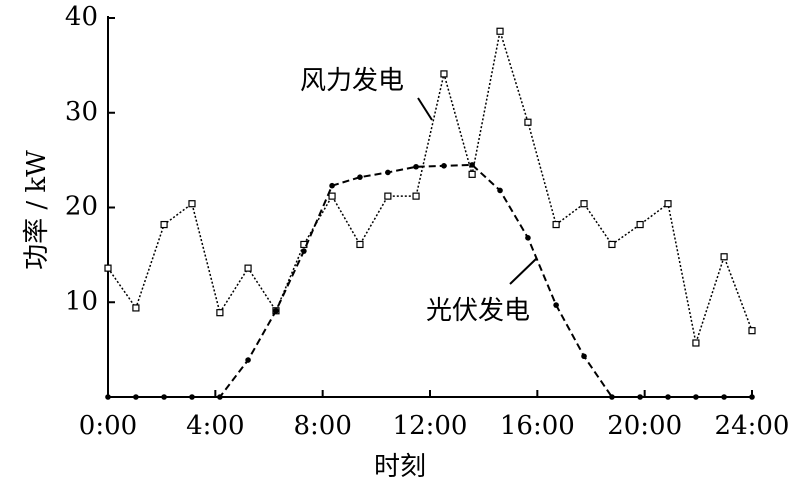 Image resolution: width=800 pixels, height=487 pixels. I want to click on y-tick-label: 10, so click(81, 301).